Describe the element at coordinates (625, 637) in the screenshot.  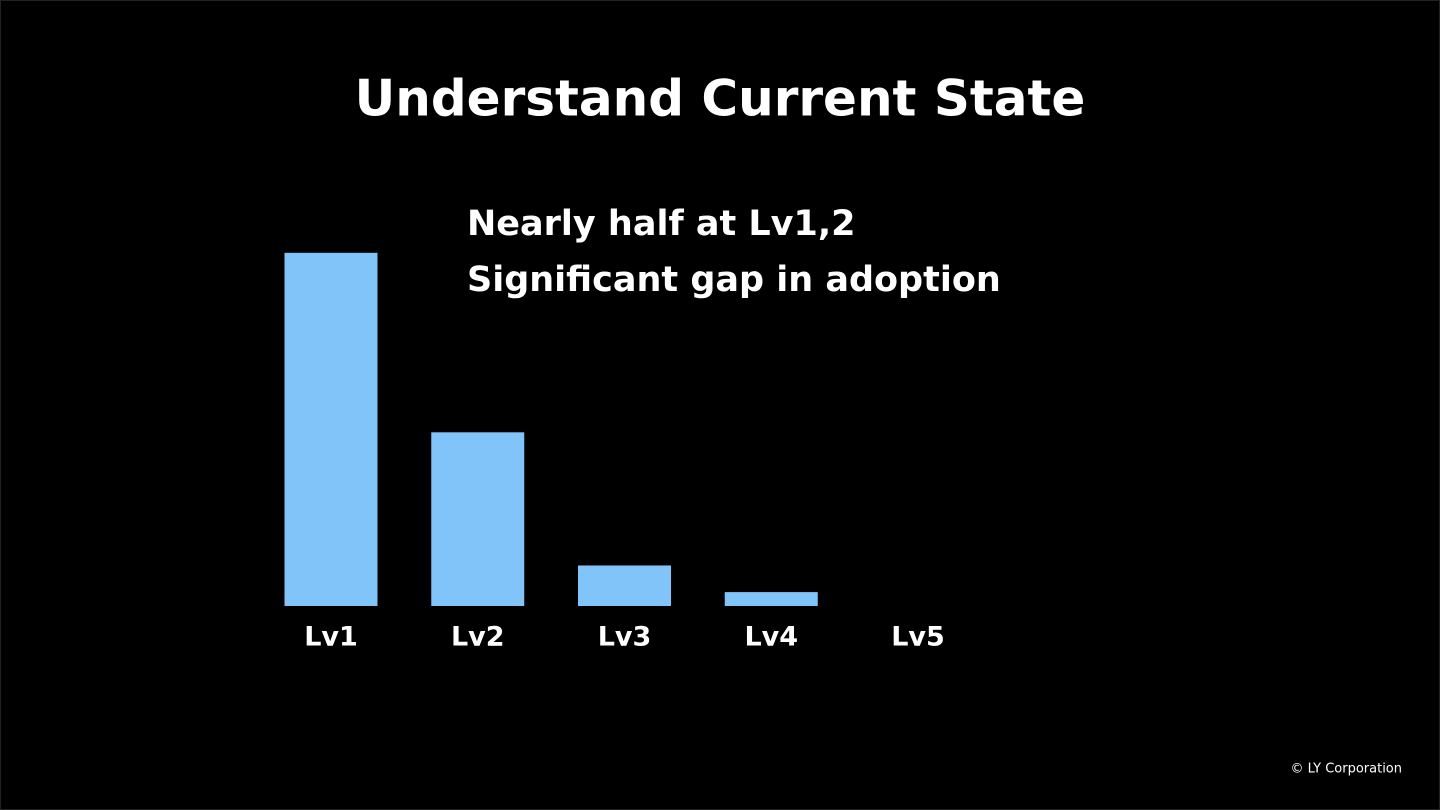
I see `x-tick-label: Lv3` at that location.